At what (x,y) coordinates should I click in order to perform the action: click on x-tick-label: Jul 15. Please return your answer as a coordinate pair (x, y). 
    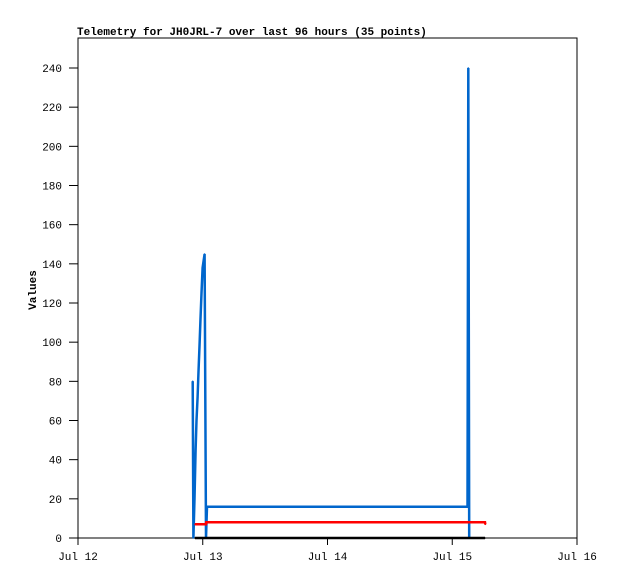
    Looking at the image, I should click on (452, 558).